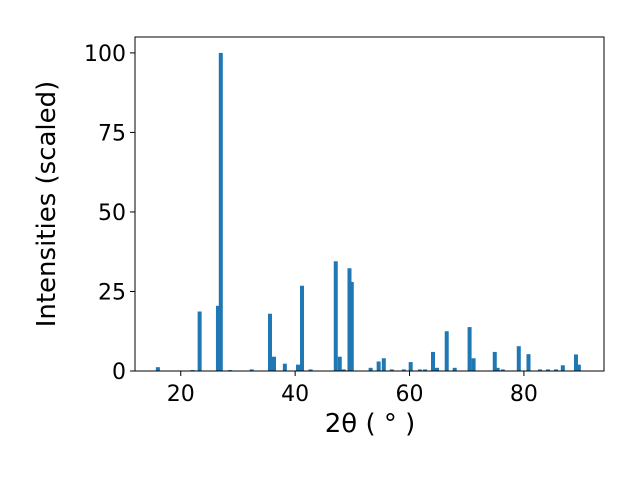  What do you see at coordinates (112, 292) in the screenshot?
I see `y-tick-label: 25` at bounding box center [112, 292].